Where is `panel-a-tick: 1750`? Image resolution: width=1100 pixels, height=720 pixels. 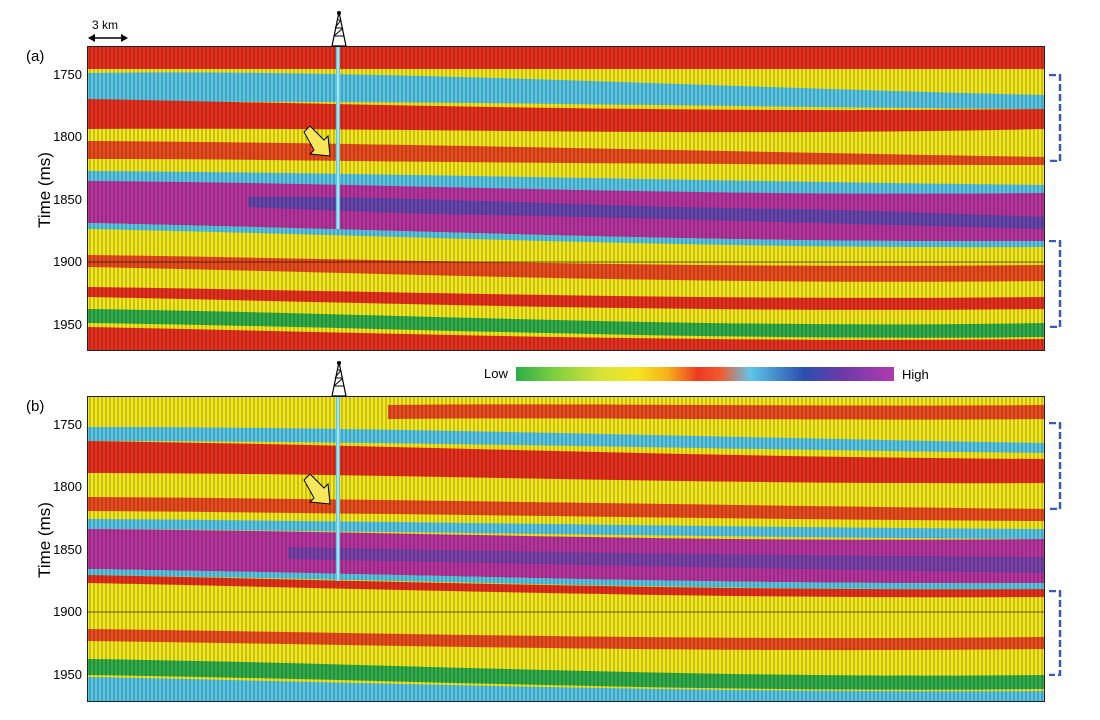 panel-a-tick: 1750 is located at coordinates (67, 74).